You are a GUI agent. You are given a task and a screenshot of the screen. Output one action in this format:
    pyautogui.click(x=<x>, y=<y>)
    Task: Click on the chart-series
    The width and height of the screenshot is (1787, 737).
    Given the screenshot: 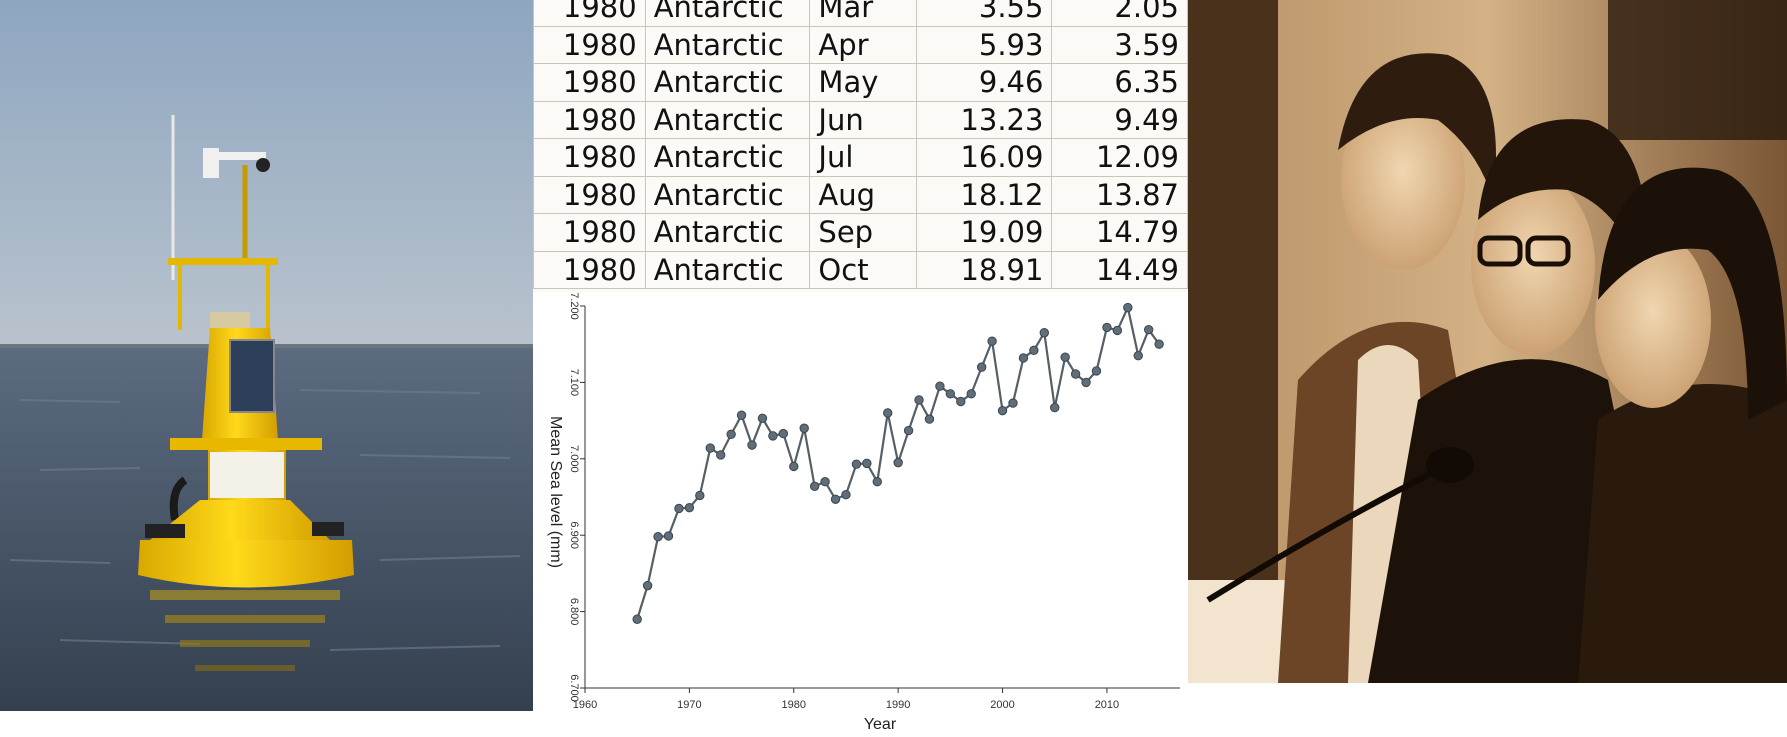 What is the action you would take?
    pyautogui.click(x=898, y=463)
    